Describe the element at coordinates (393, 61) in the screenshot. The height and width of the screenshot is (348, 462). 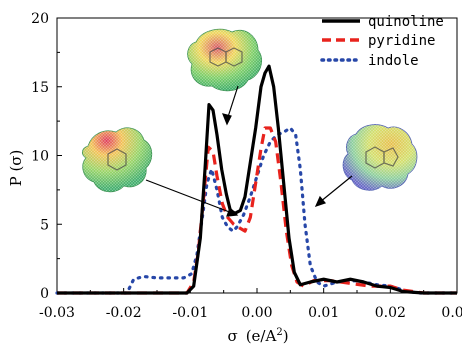
I see `legend-label-indole: indole` at that location.